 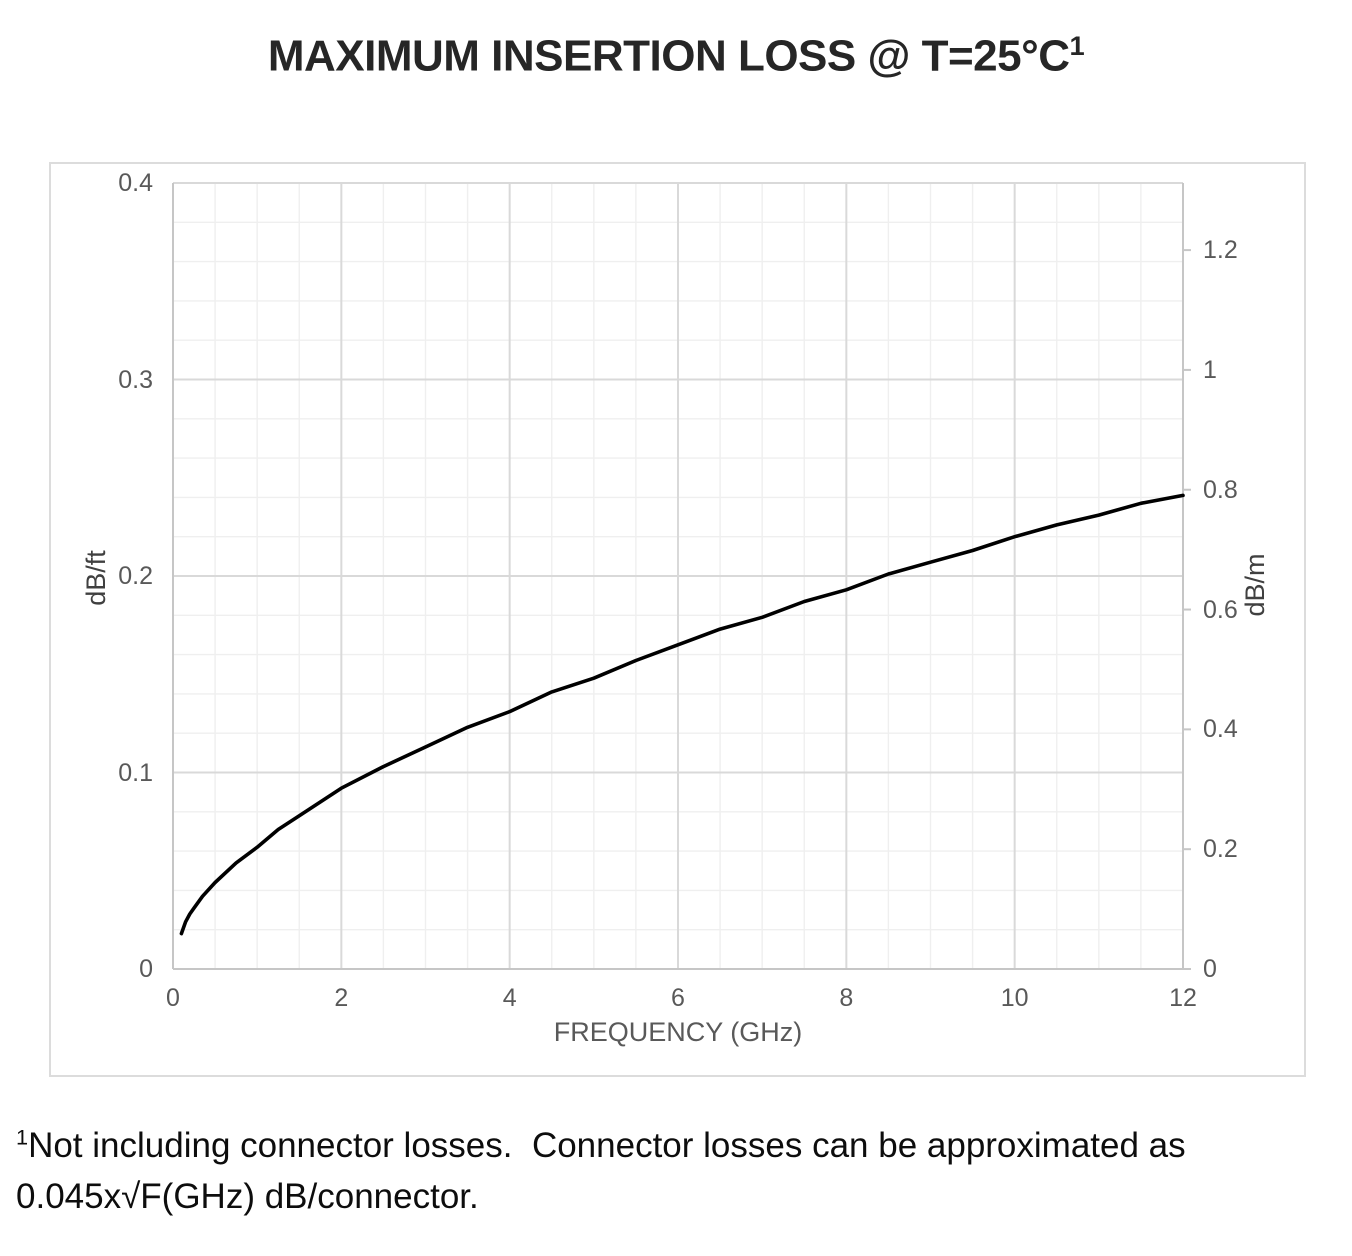 I want to click on y-right-tick-label: 1, so click(x=1210, y=369).